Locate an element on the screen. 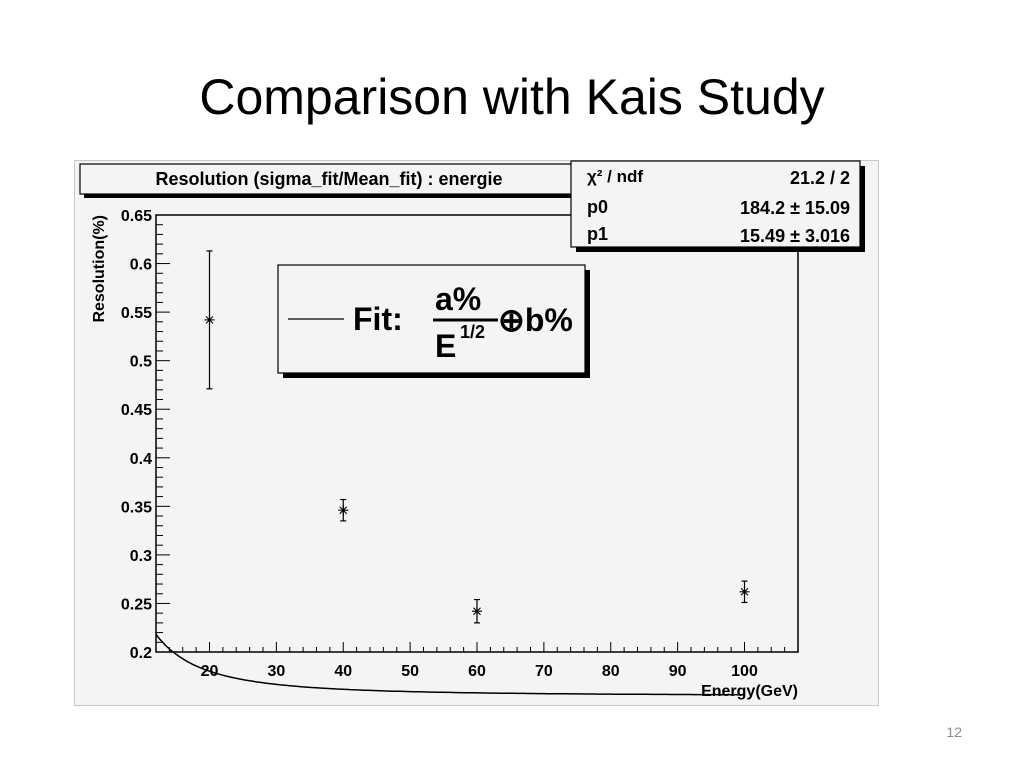 The height and width of the screenshot is (768, 1024). x-tick-label: 60 is located at coordinates (477, 671).